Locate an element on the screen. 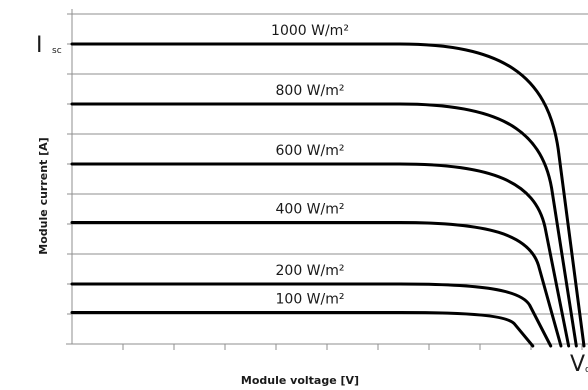 The height and width of the screenshot is (390, 588). x-axis-title: Module voltage [V] is located at coordinates (300, 380).